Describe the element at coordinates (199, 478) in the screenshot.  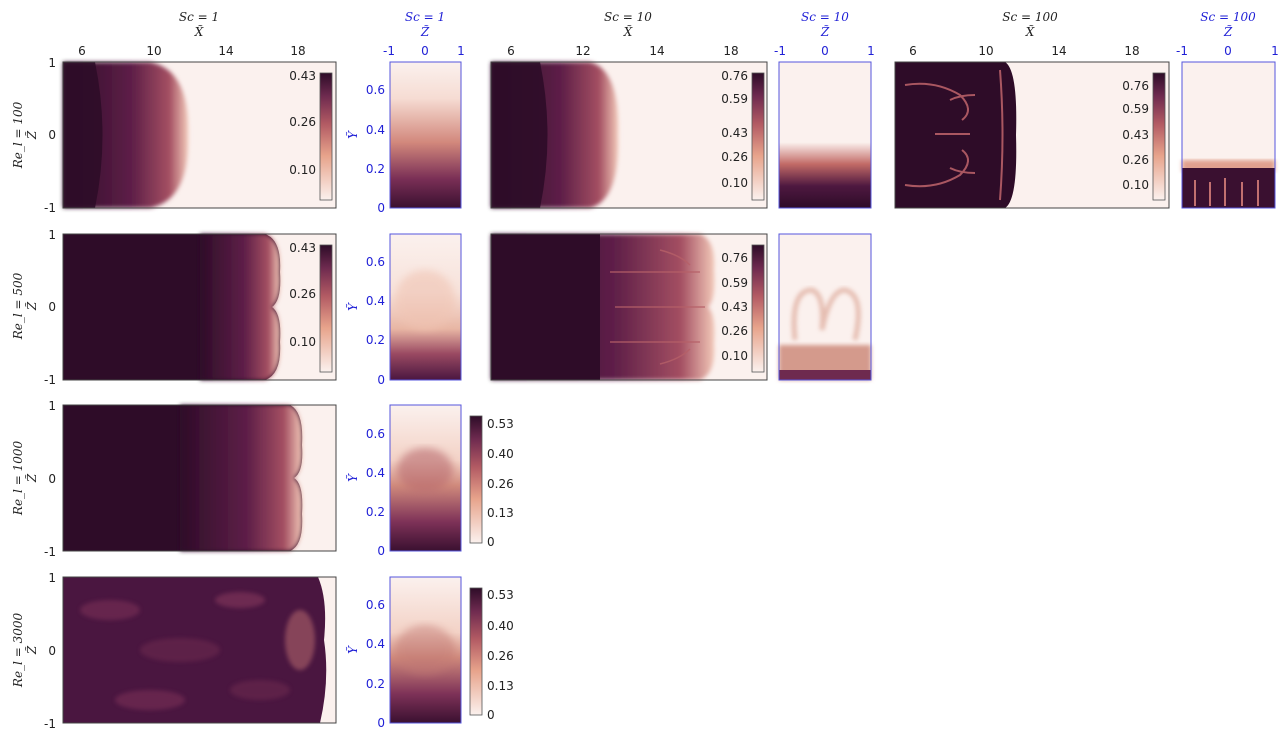
I see `panel-re1000-sc1` at that location.